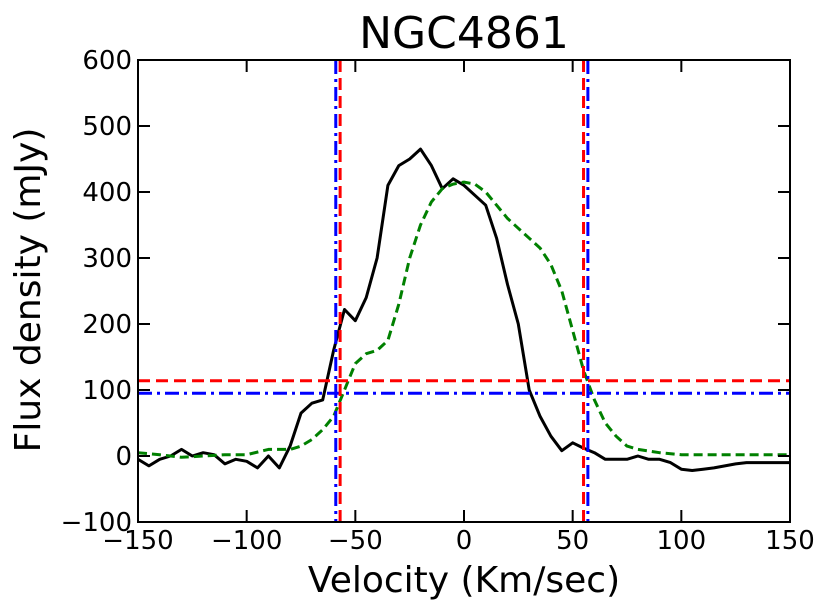 This screenshot has height=612, width=830. Describe the element at coordinates (107, 325) in the screenshot. I see `y-tick-label: 200` at that location.